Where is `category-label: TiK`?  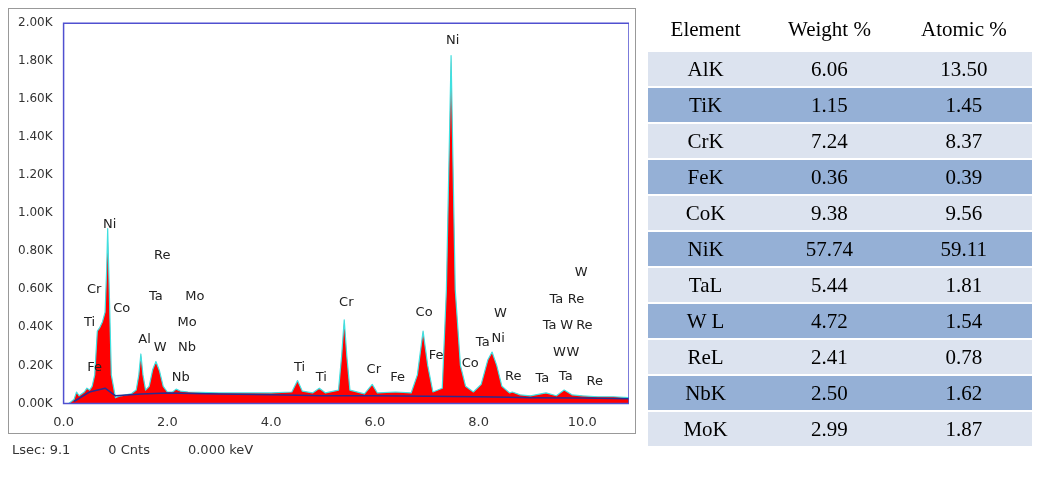
category-label: TiK is located at coordinates (706, 105).